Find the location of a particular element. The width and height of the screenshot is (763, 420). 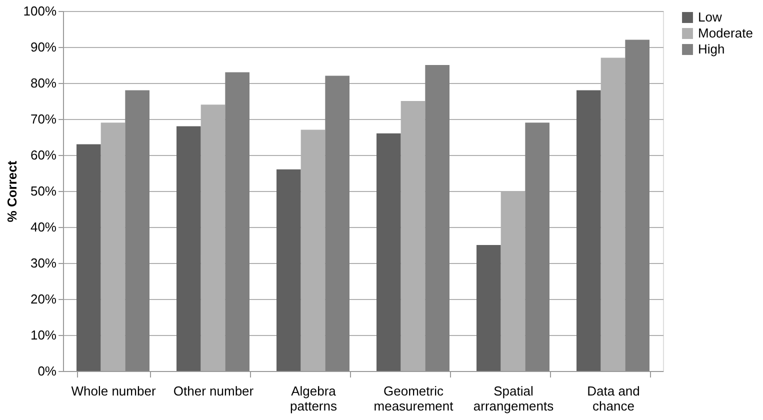

y-tick-label: 70% is located at coordinates (43, 119).